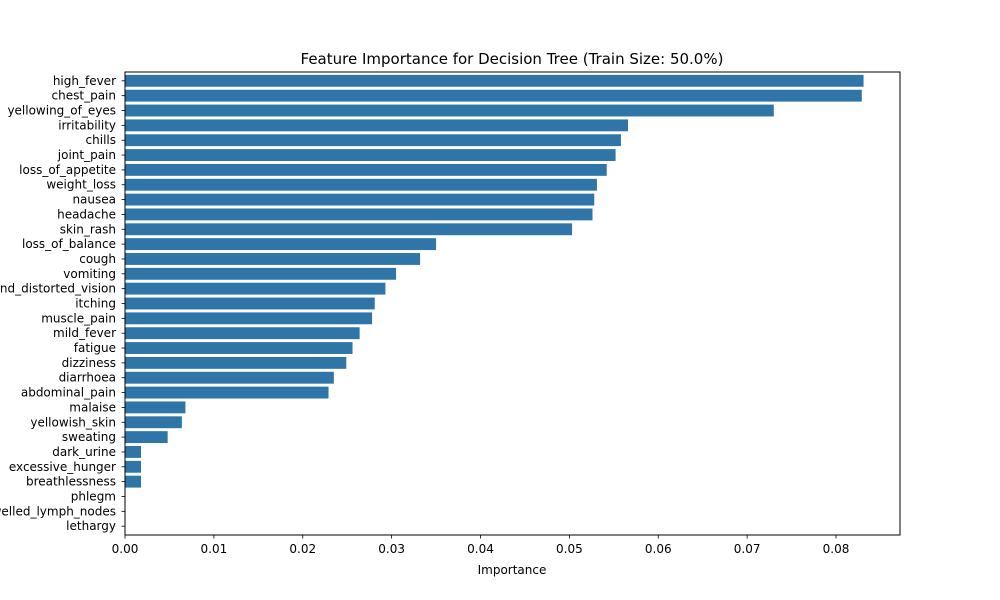  What do you see at coordinates (81, 185) in the screenshot?
I see `y-tick-label: weight_loss` at bounding box center [81, 185].